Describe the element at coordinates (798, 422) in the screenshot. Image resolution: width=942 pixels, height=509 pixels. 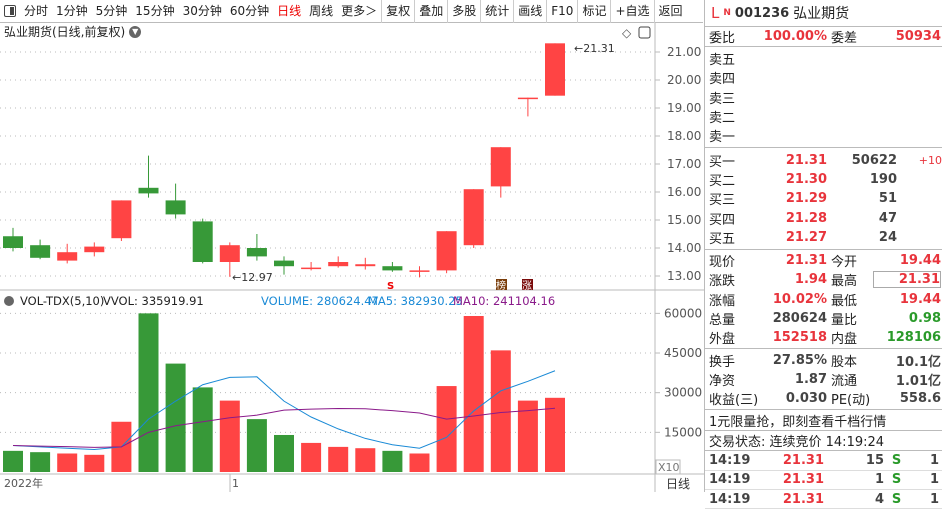
I see `promo-text: 1元限量抢，即刻查看千档行情` at that location.